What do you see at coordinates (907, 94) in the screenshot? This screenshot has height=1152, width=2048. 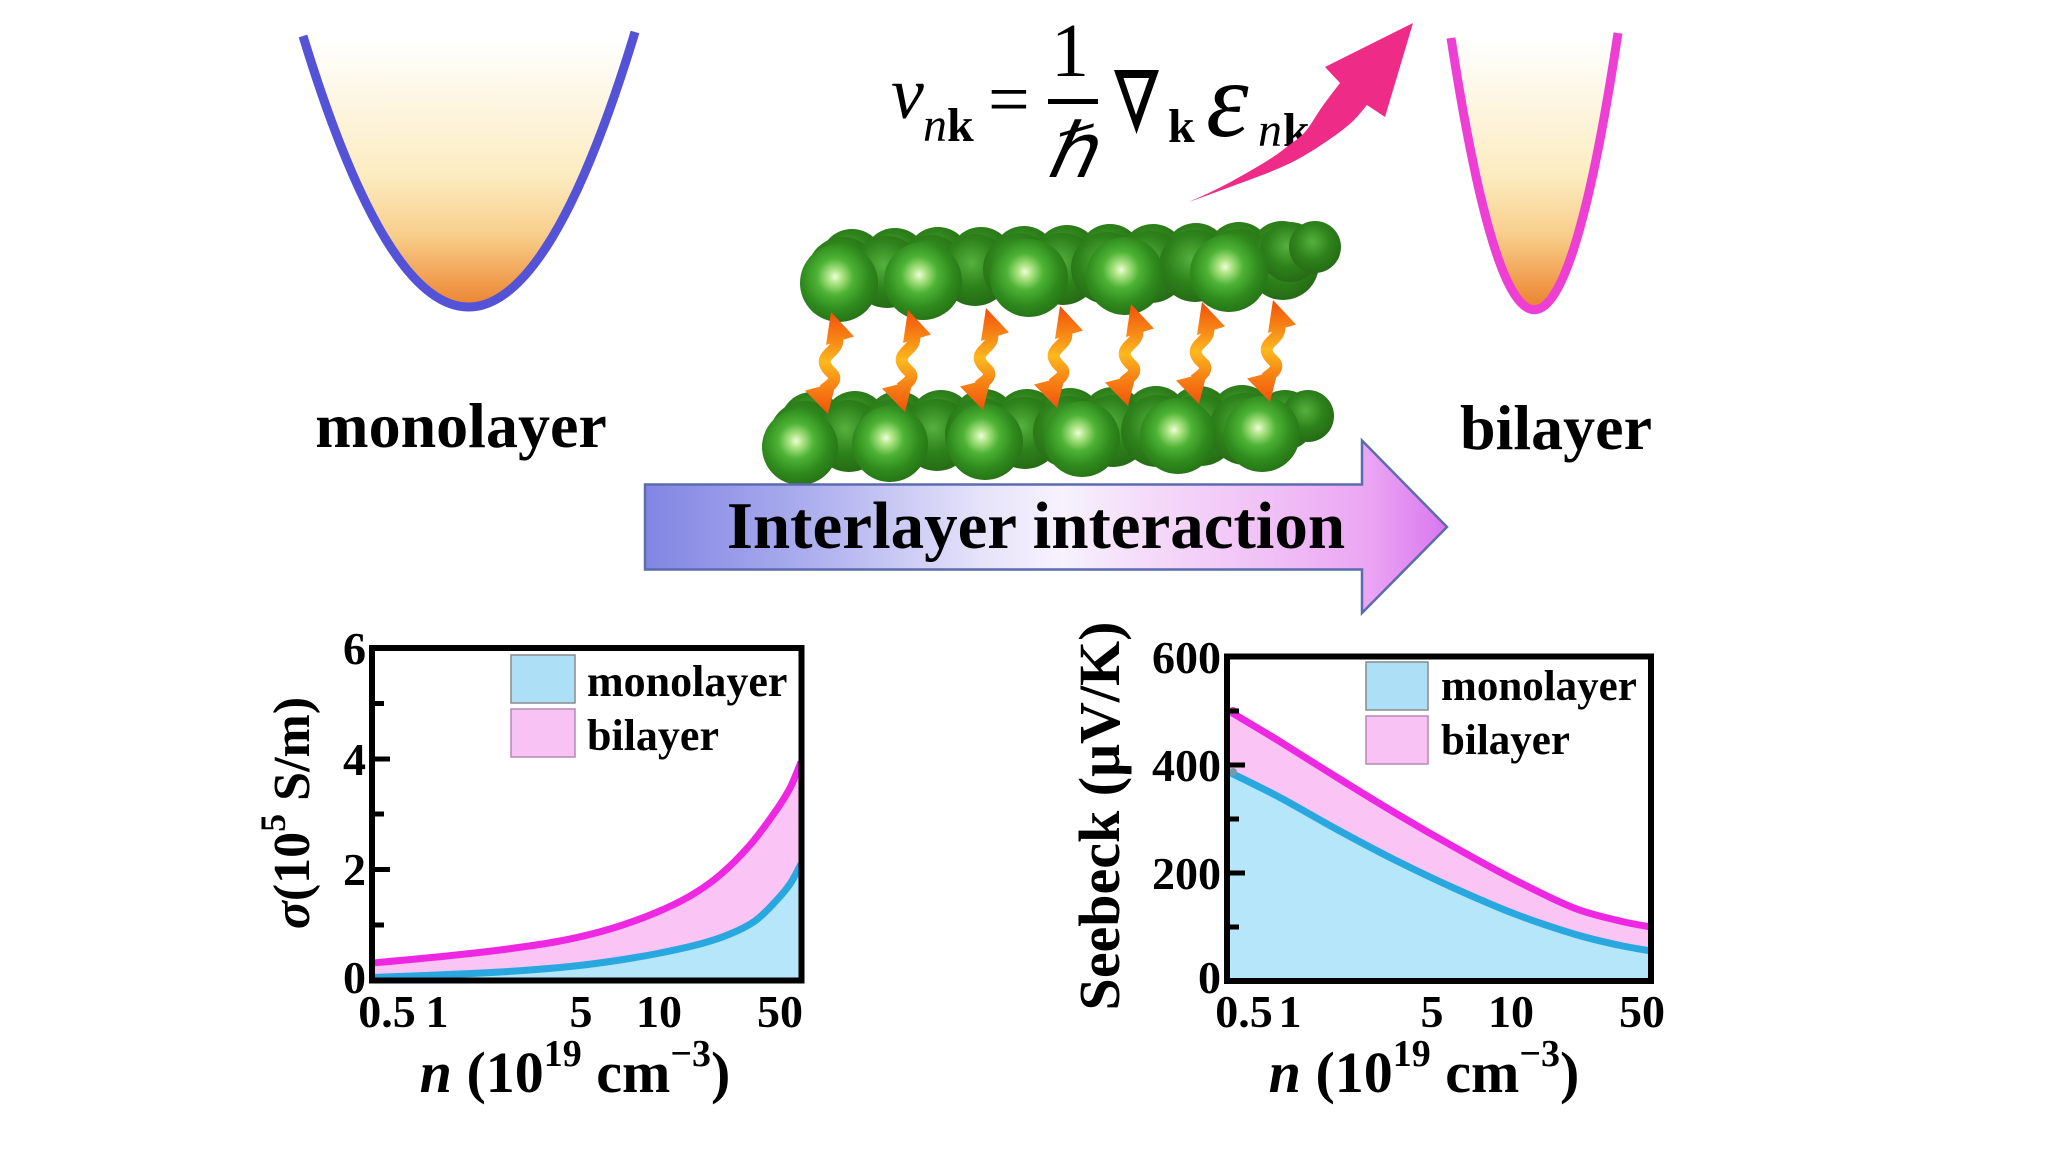 I see `svg-text: v` at bounding box center [907, 94].